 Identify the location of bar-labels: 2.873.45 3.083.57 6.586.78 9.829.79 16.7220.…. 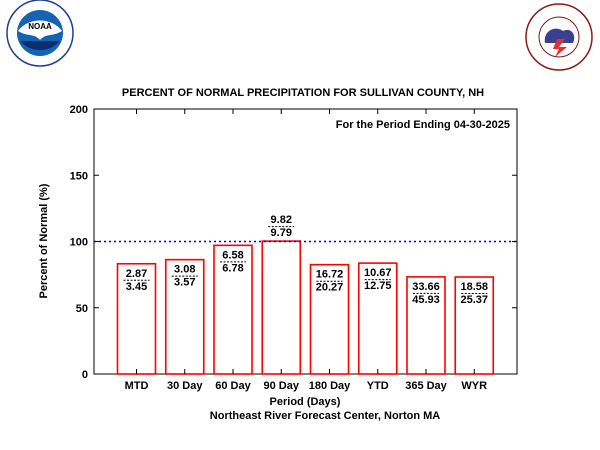
(305, 260).